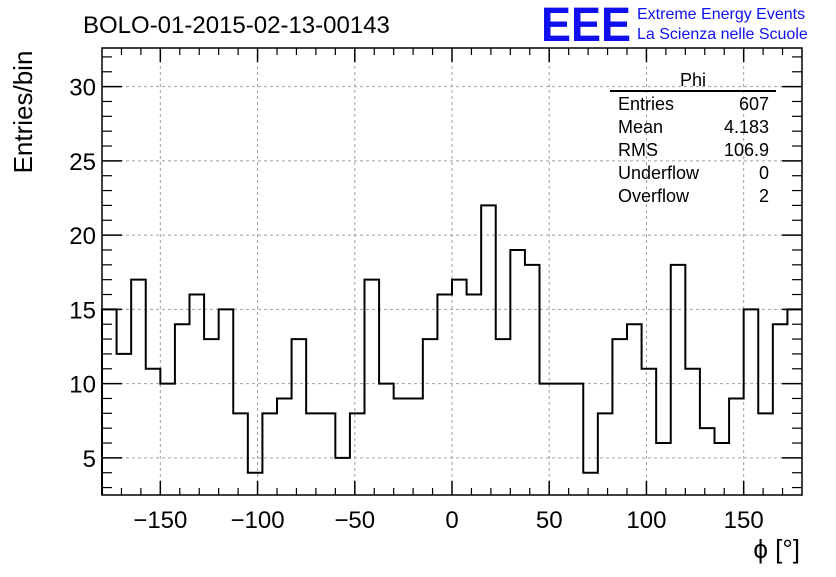 This screenshot has height=577, width=836. Describe the element at coordinates (236, 25) in the screenshot. I see `chart-title: BOLO-01-2015-02-13-00143` at that location.